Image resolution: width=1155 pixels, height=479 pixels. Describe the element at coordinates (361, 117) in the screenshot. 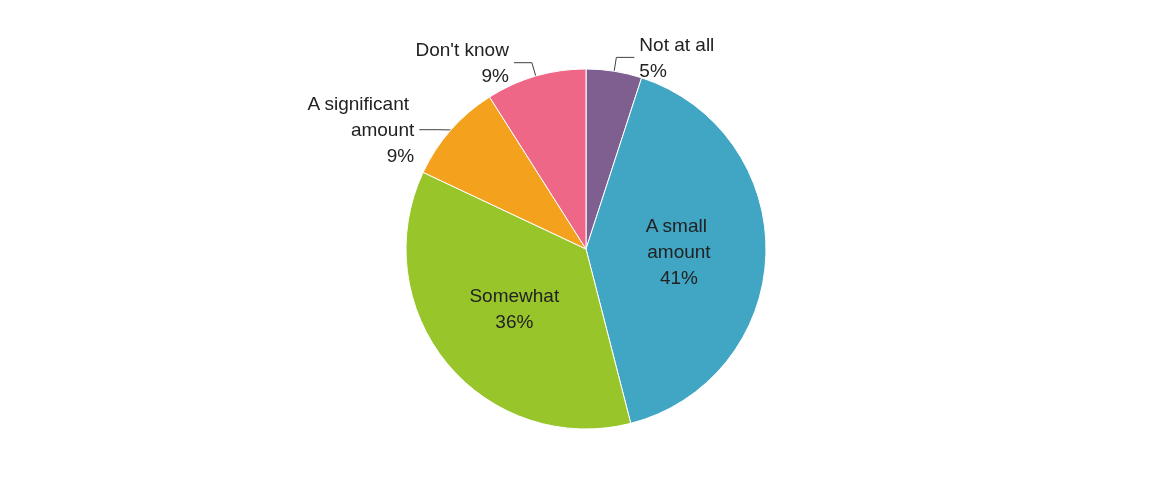

I see `slice-label: A significant amount` at that location.